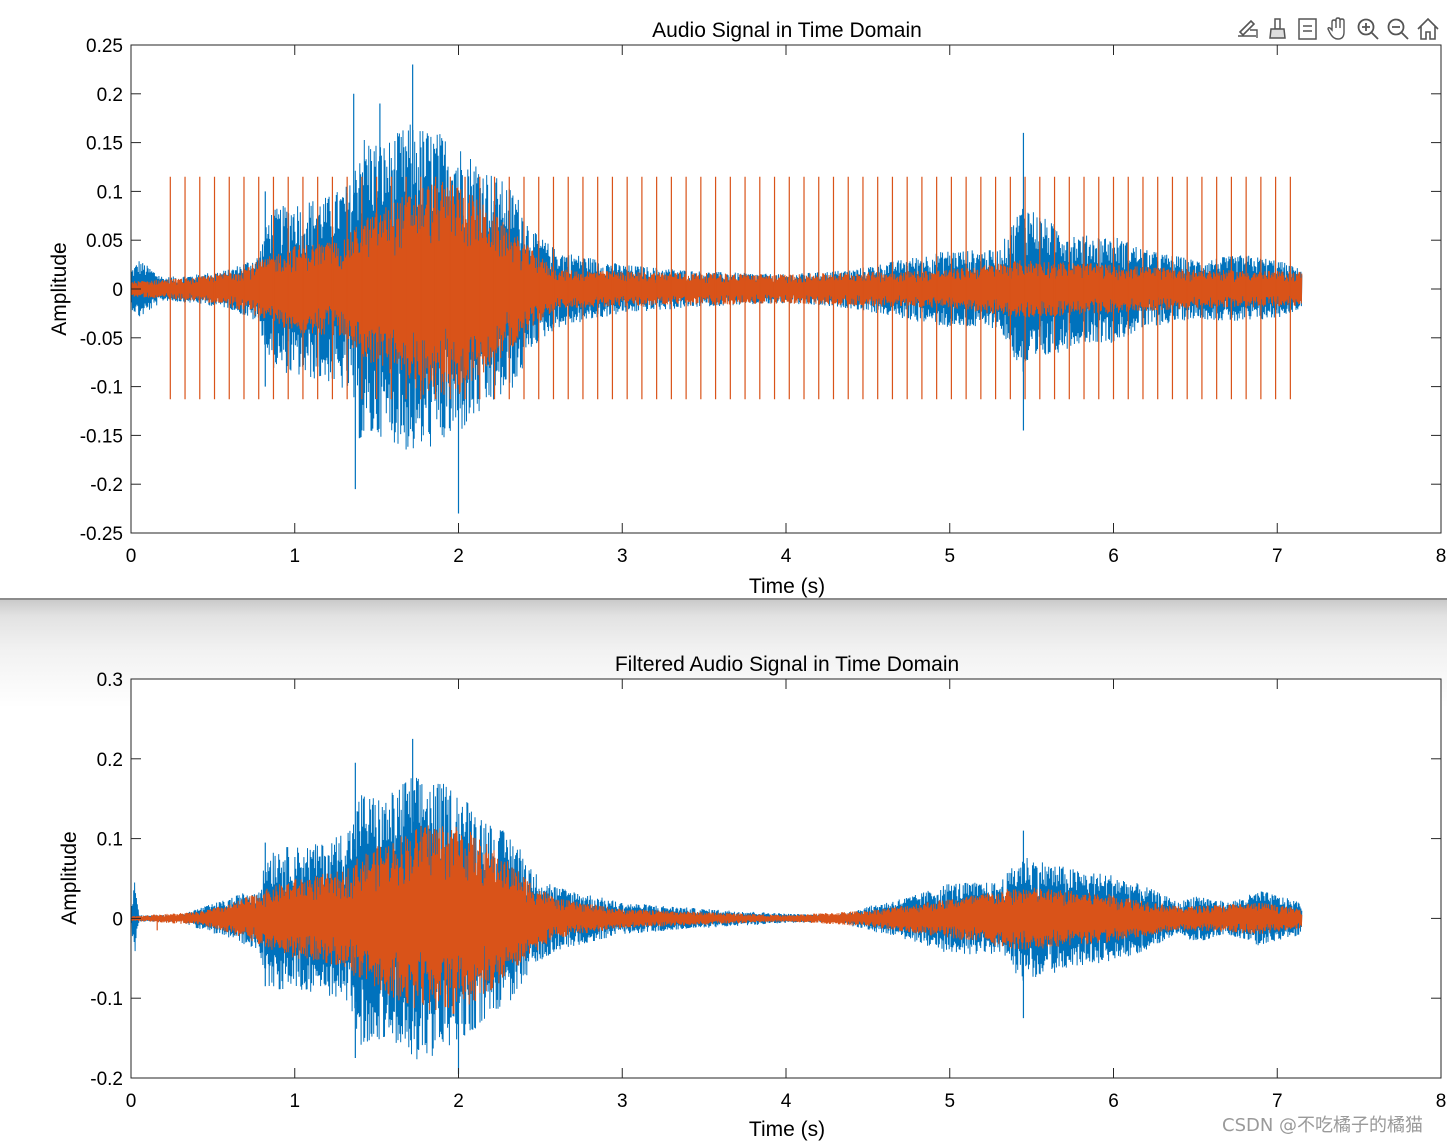  I want to click on pan-hand-icon, so click(1338, 29).